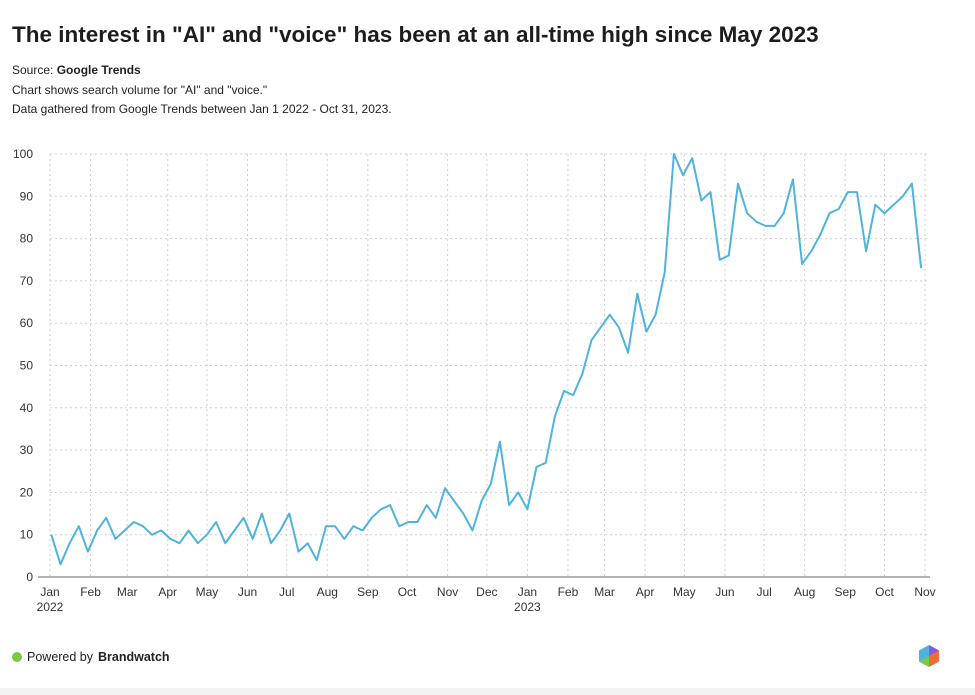 Image resolution: width=975 pixels, height=695 pixels. What do you see at coordinates (929, 656) in the screenshot?
I see `brandwatch-logo-icon` at bounding box center [929, 656].